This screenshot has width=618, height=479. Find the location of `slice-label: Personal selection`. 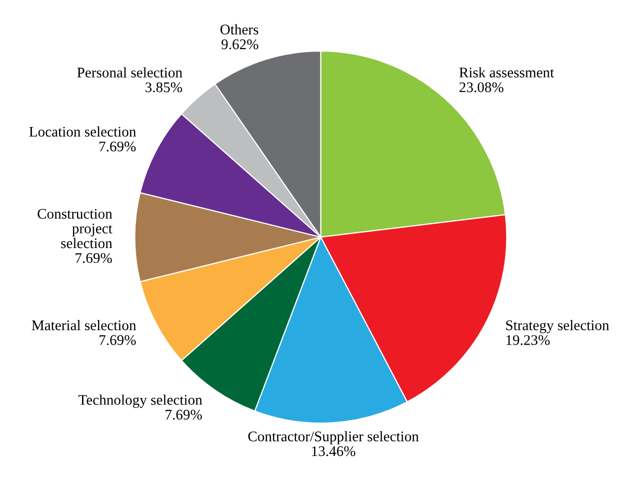

slice-label: Personal selection is located at coordinates (129, 72).